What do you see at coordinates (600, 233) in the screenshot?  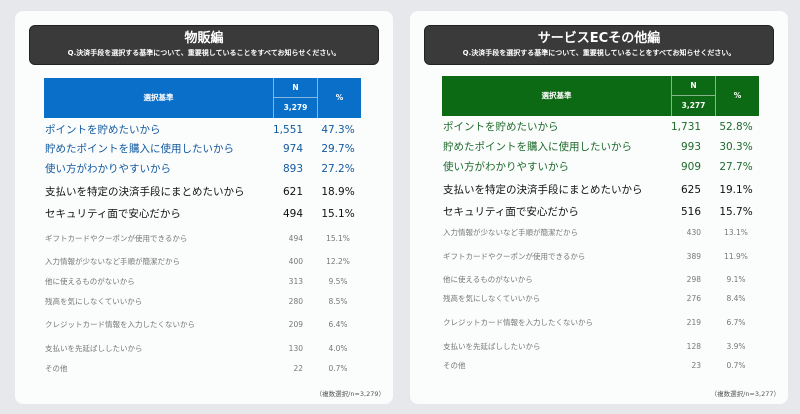 I see `table-row: 入力情報が少ないなど手順が簡潔だから 430 13.1%` at bounding box center [600, 233].